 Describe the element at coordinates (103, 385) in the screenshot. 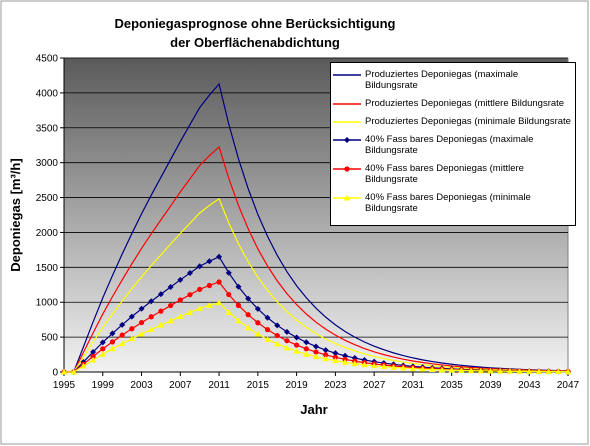

I see `x-tick-label: 1999` at that location.